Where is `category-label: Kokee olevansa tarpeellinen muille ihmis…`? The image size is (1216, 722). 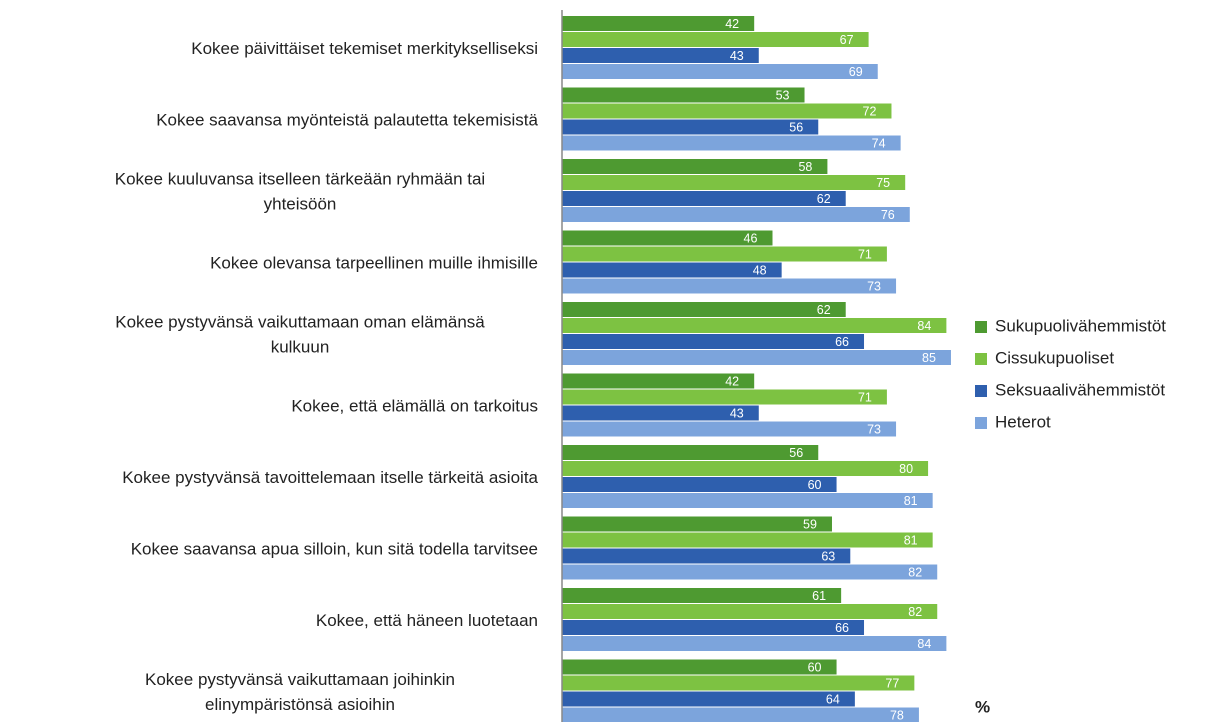 category-label: Kokee olevansa tarpeellinen muille ihmis… is located at coordinates (374, 263).